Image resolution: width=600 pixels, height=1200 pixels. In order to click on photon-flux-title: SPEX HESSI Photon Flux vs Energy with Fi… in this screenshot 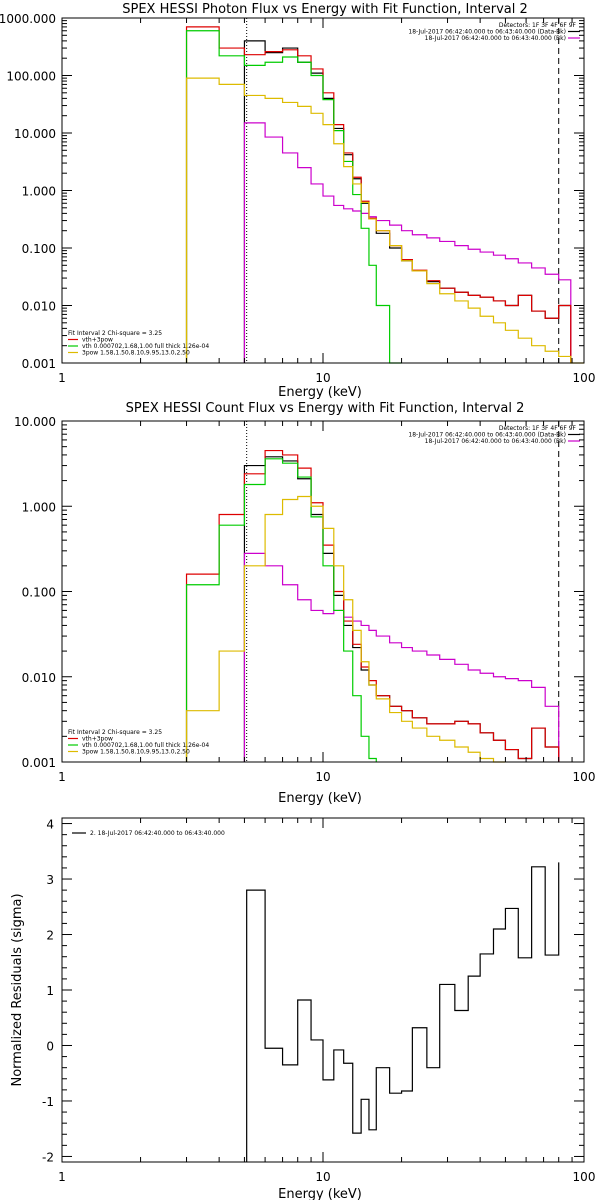, I will do `click(325, 9)`.